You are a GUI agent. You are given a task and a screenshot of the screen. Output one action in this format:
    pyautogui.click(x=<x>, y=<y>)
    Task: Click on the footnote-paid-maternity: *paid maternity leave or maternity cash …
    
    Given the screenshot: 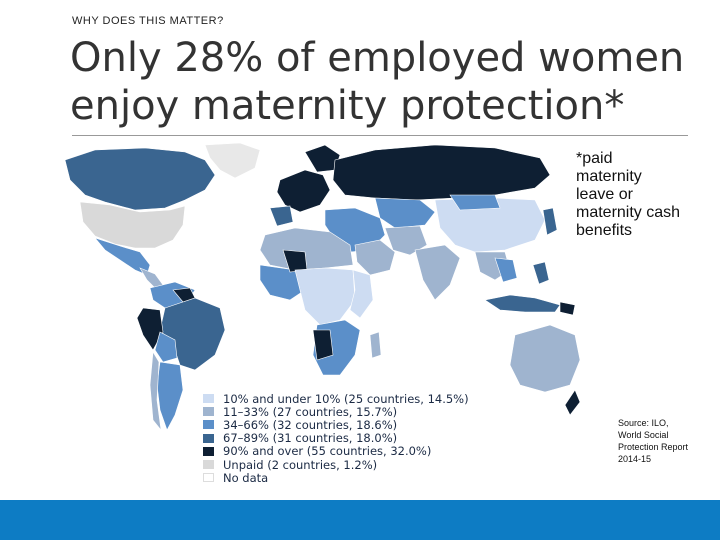 What is the action you would take?
    pyautogui.click(x=641, y=195)
    